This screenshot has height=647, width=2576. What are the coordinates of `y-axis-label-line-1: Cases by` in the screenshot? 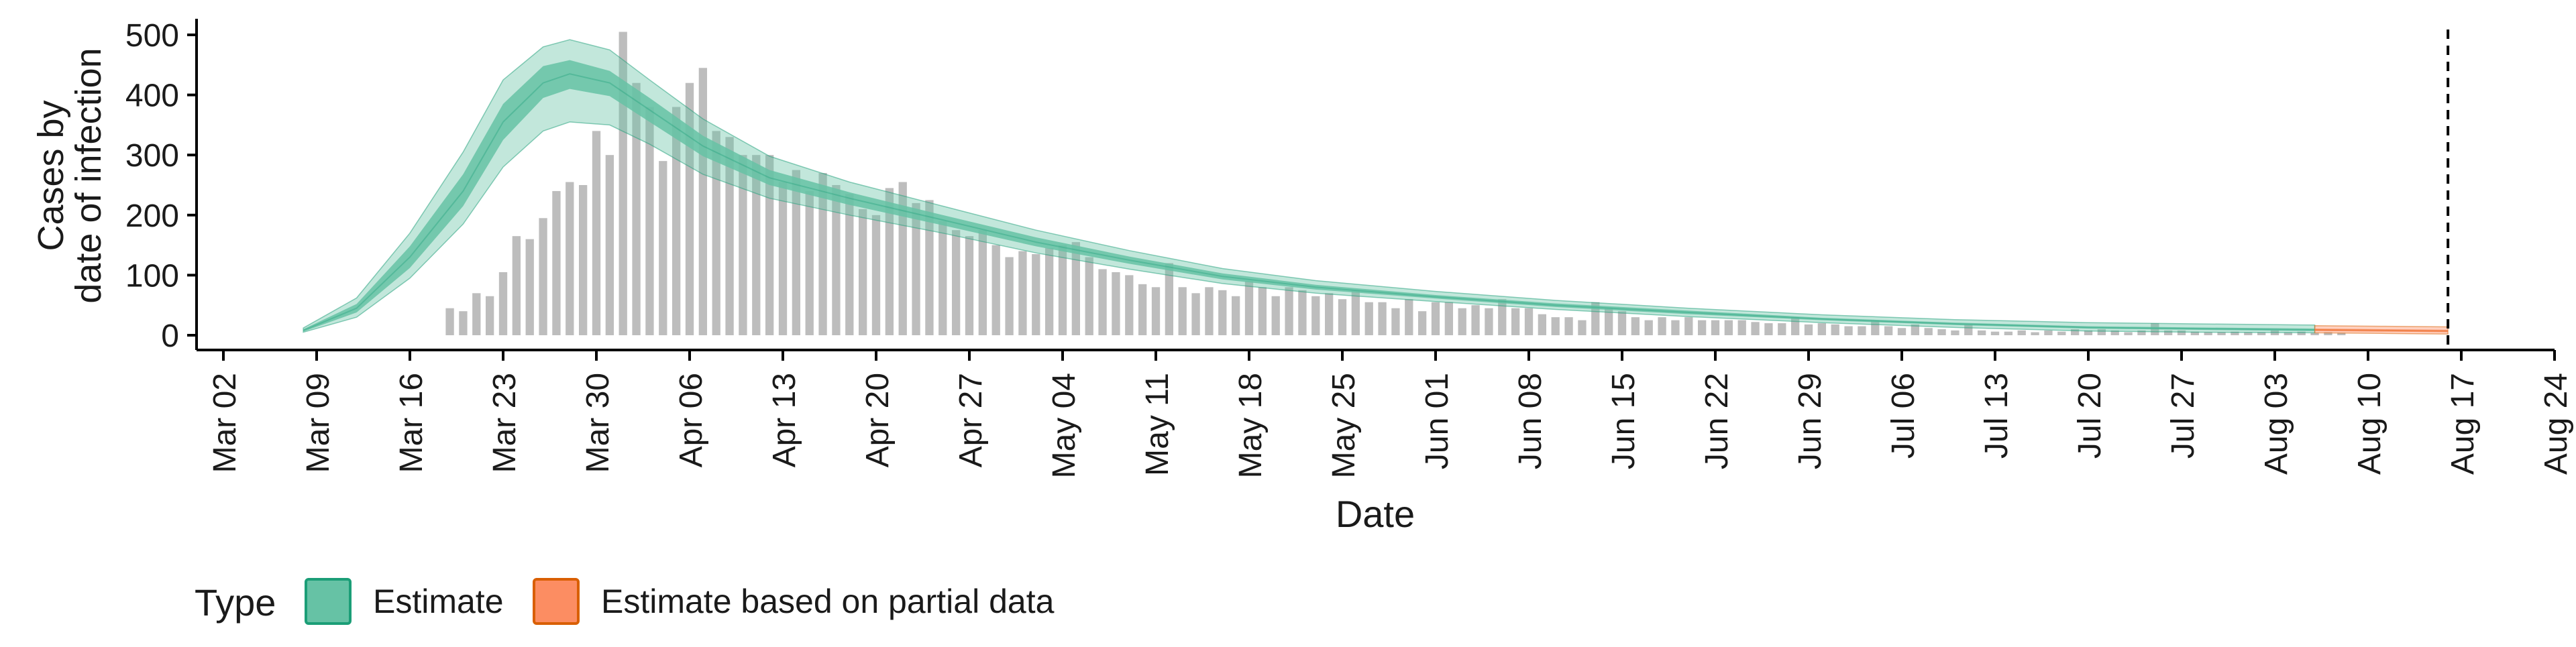 It's located at (51, 175).